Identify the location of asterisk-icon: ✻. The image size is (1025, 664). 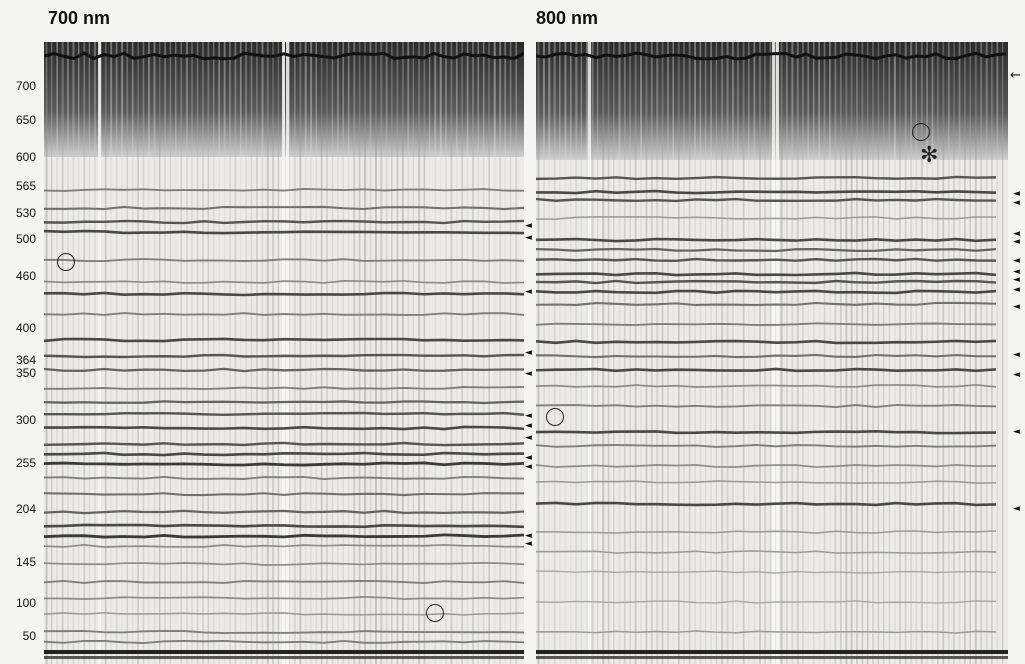
(929, 155).